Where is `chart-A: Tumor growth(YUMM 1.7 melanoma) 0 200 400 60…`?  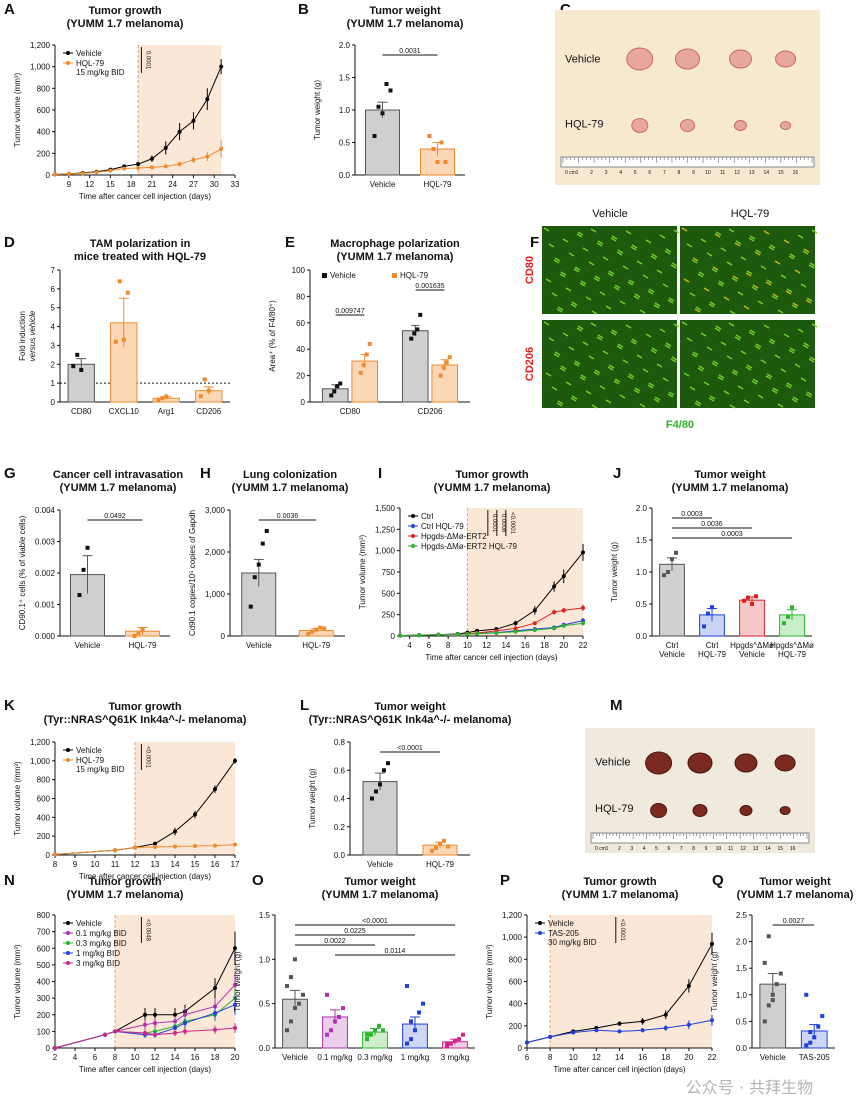 chart-A: Tumor growth(YUMM 1.7 melanoma) 0 200 400 60… is located at coordinates (126, 103).